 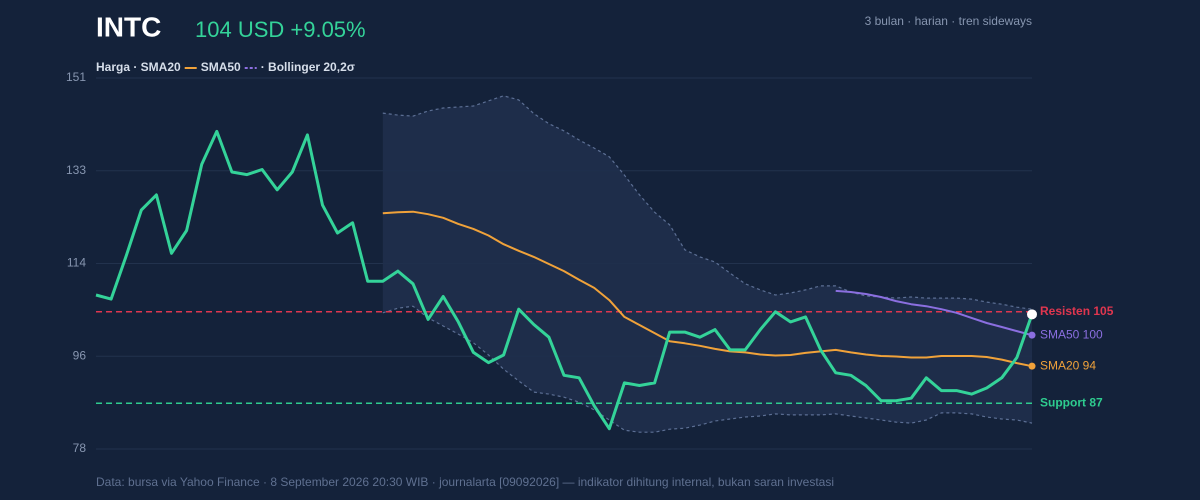 I want to click on legend-text: SMA50, so click(x=221, y=67).